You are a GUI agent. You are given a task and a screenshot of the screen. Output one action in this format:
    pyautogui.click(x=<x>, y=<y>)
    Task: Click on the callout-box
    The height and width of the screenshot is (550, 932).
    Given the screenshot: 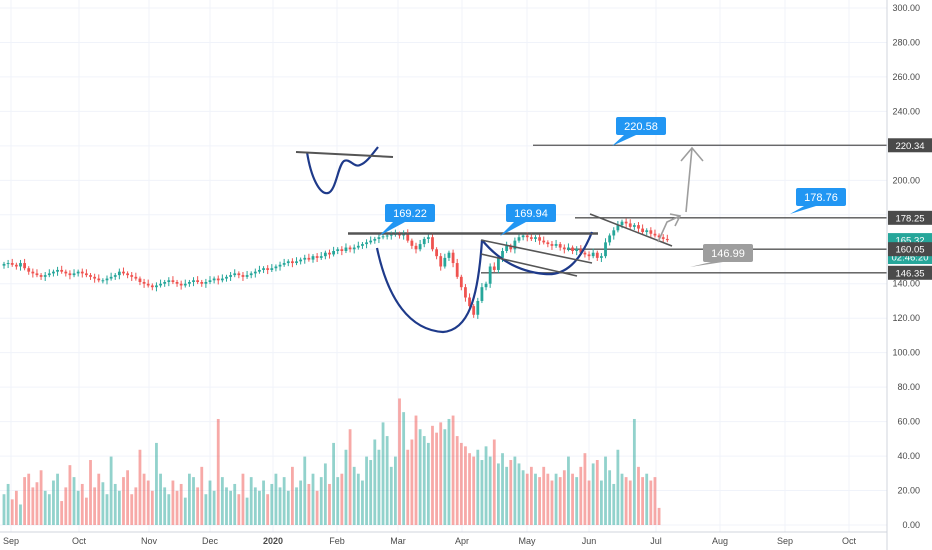 What is the action you would take?
    pyautogui.click(x=531, y=213)
    